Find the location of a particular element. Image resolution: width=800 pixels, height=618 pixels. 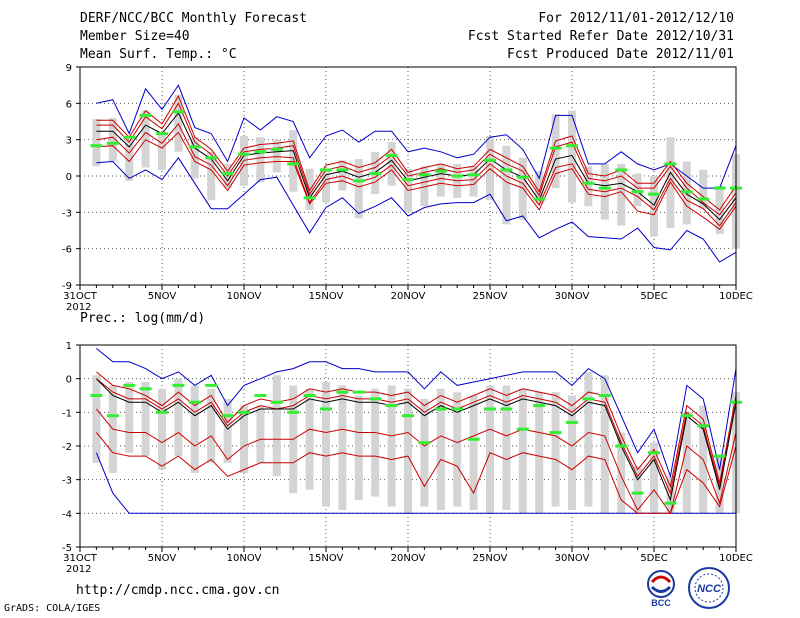

x-tick-label: 15NOV is located at coordinates (326, 558).